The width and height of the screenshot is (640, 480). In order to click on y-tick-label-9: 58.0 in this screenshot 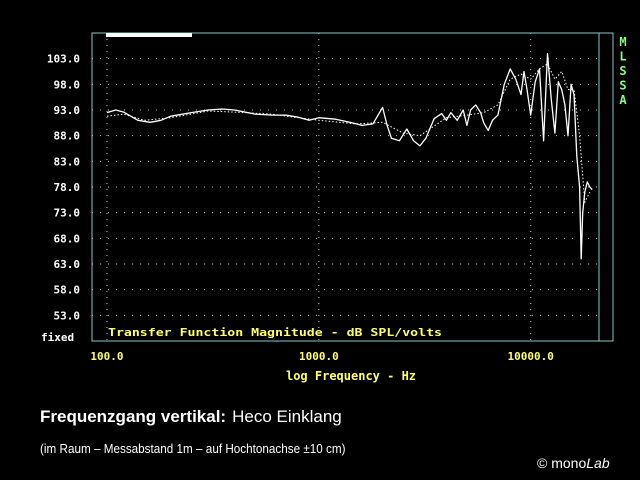, I will do `click(67, 290)`.